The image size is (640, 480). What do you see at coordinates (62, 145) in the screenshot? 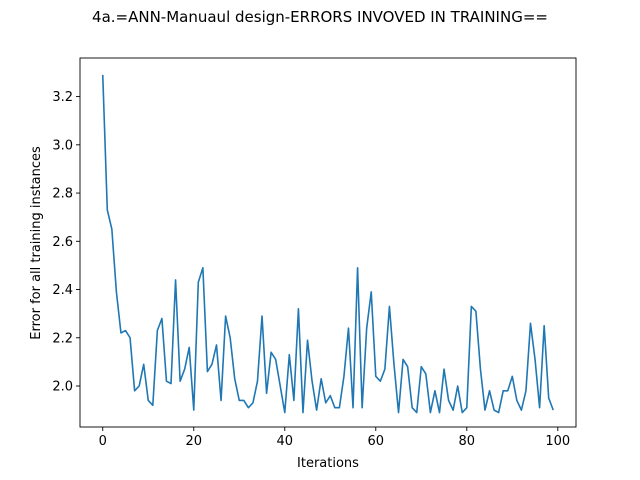
I see `y-tick-label: 3.0` at bounding box center [62, 145].